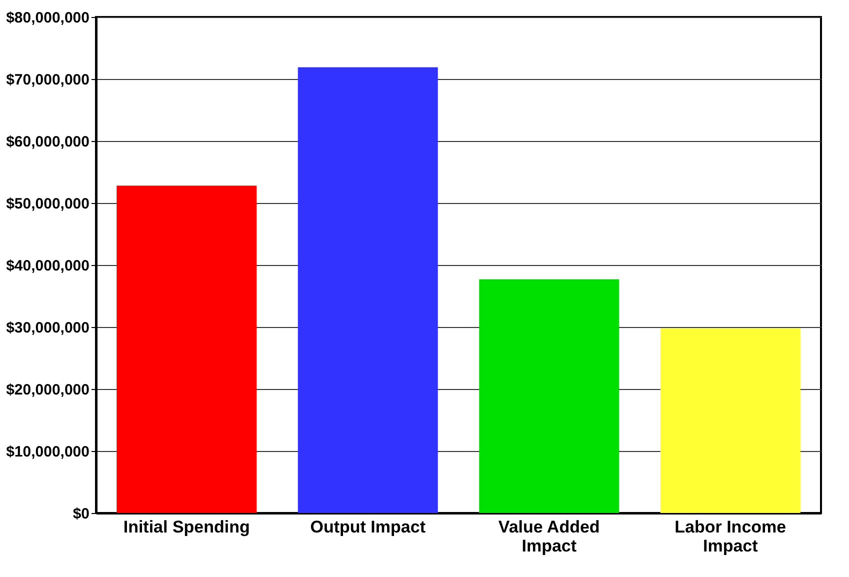 The width and height of the screenshot is (849, 577). What do you see at coordinates (48, 390) in the screenshot?
I see `y-tick-label: $20,000,000` at bounding box center [48, 390].